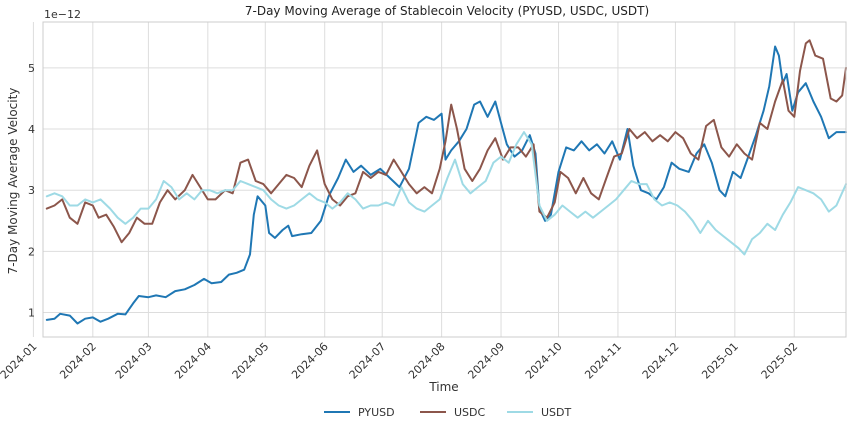  What do you see at coordinates (251, 361) in the screenshot?
I see `x-tick-label: 2024-05` at bounding box center [251, 361].